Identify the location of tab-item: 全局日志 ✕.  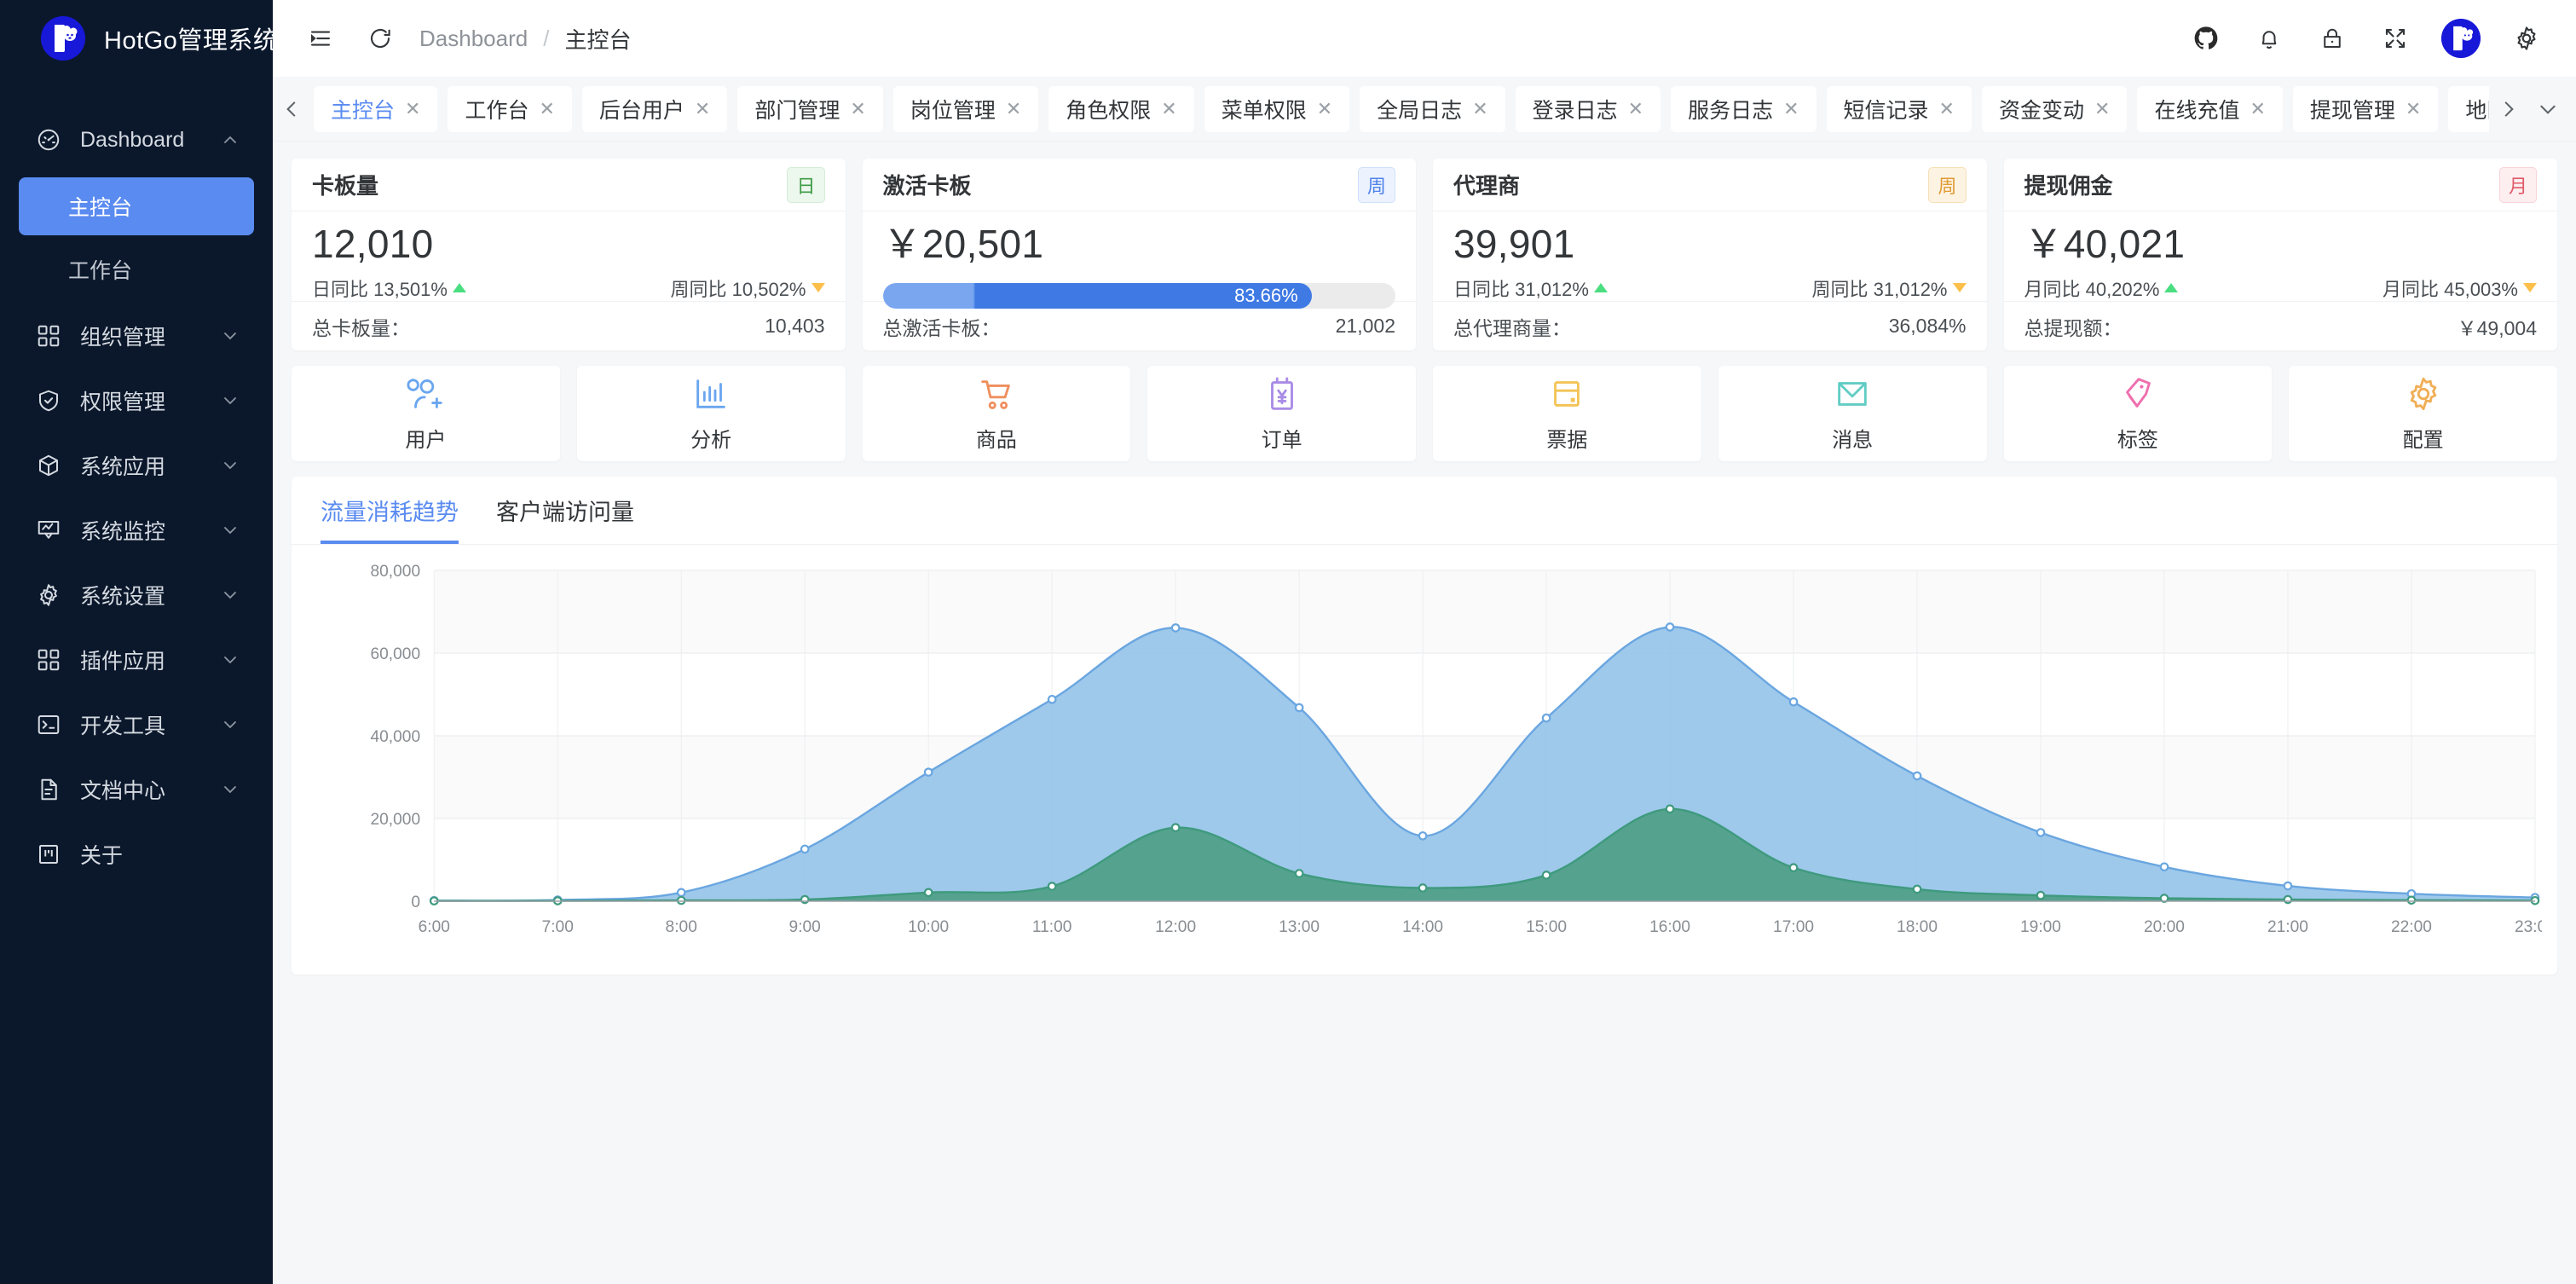
(1432, 109).